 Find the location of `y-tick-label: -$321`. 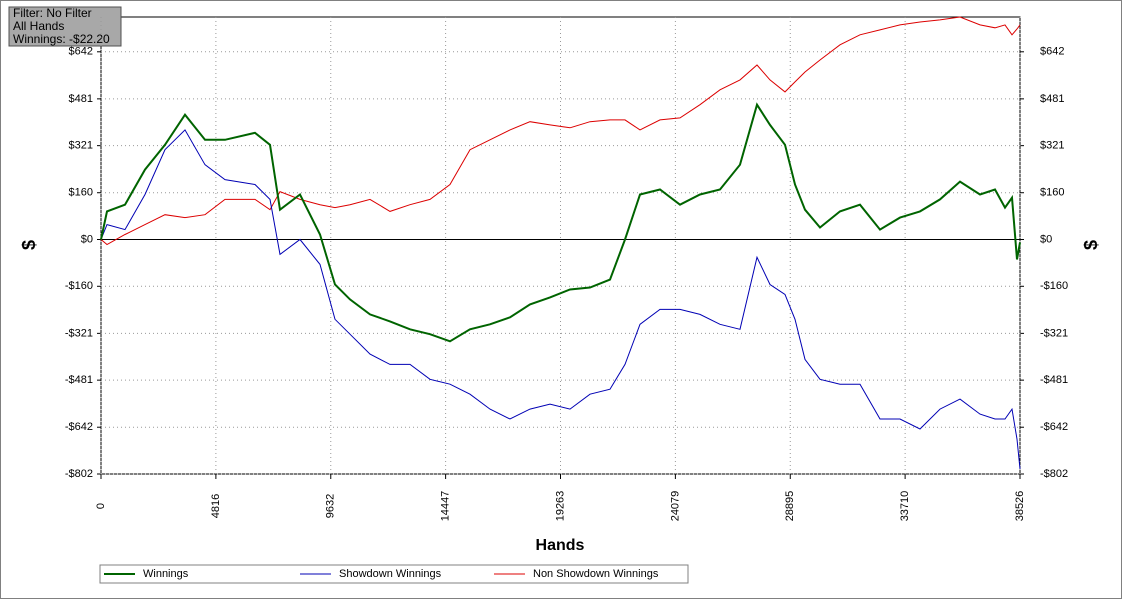

y-tick-label: -$321 is located at coordinates (79, 333).